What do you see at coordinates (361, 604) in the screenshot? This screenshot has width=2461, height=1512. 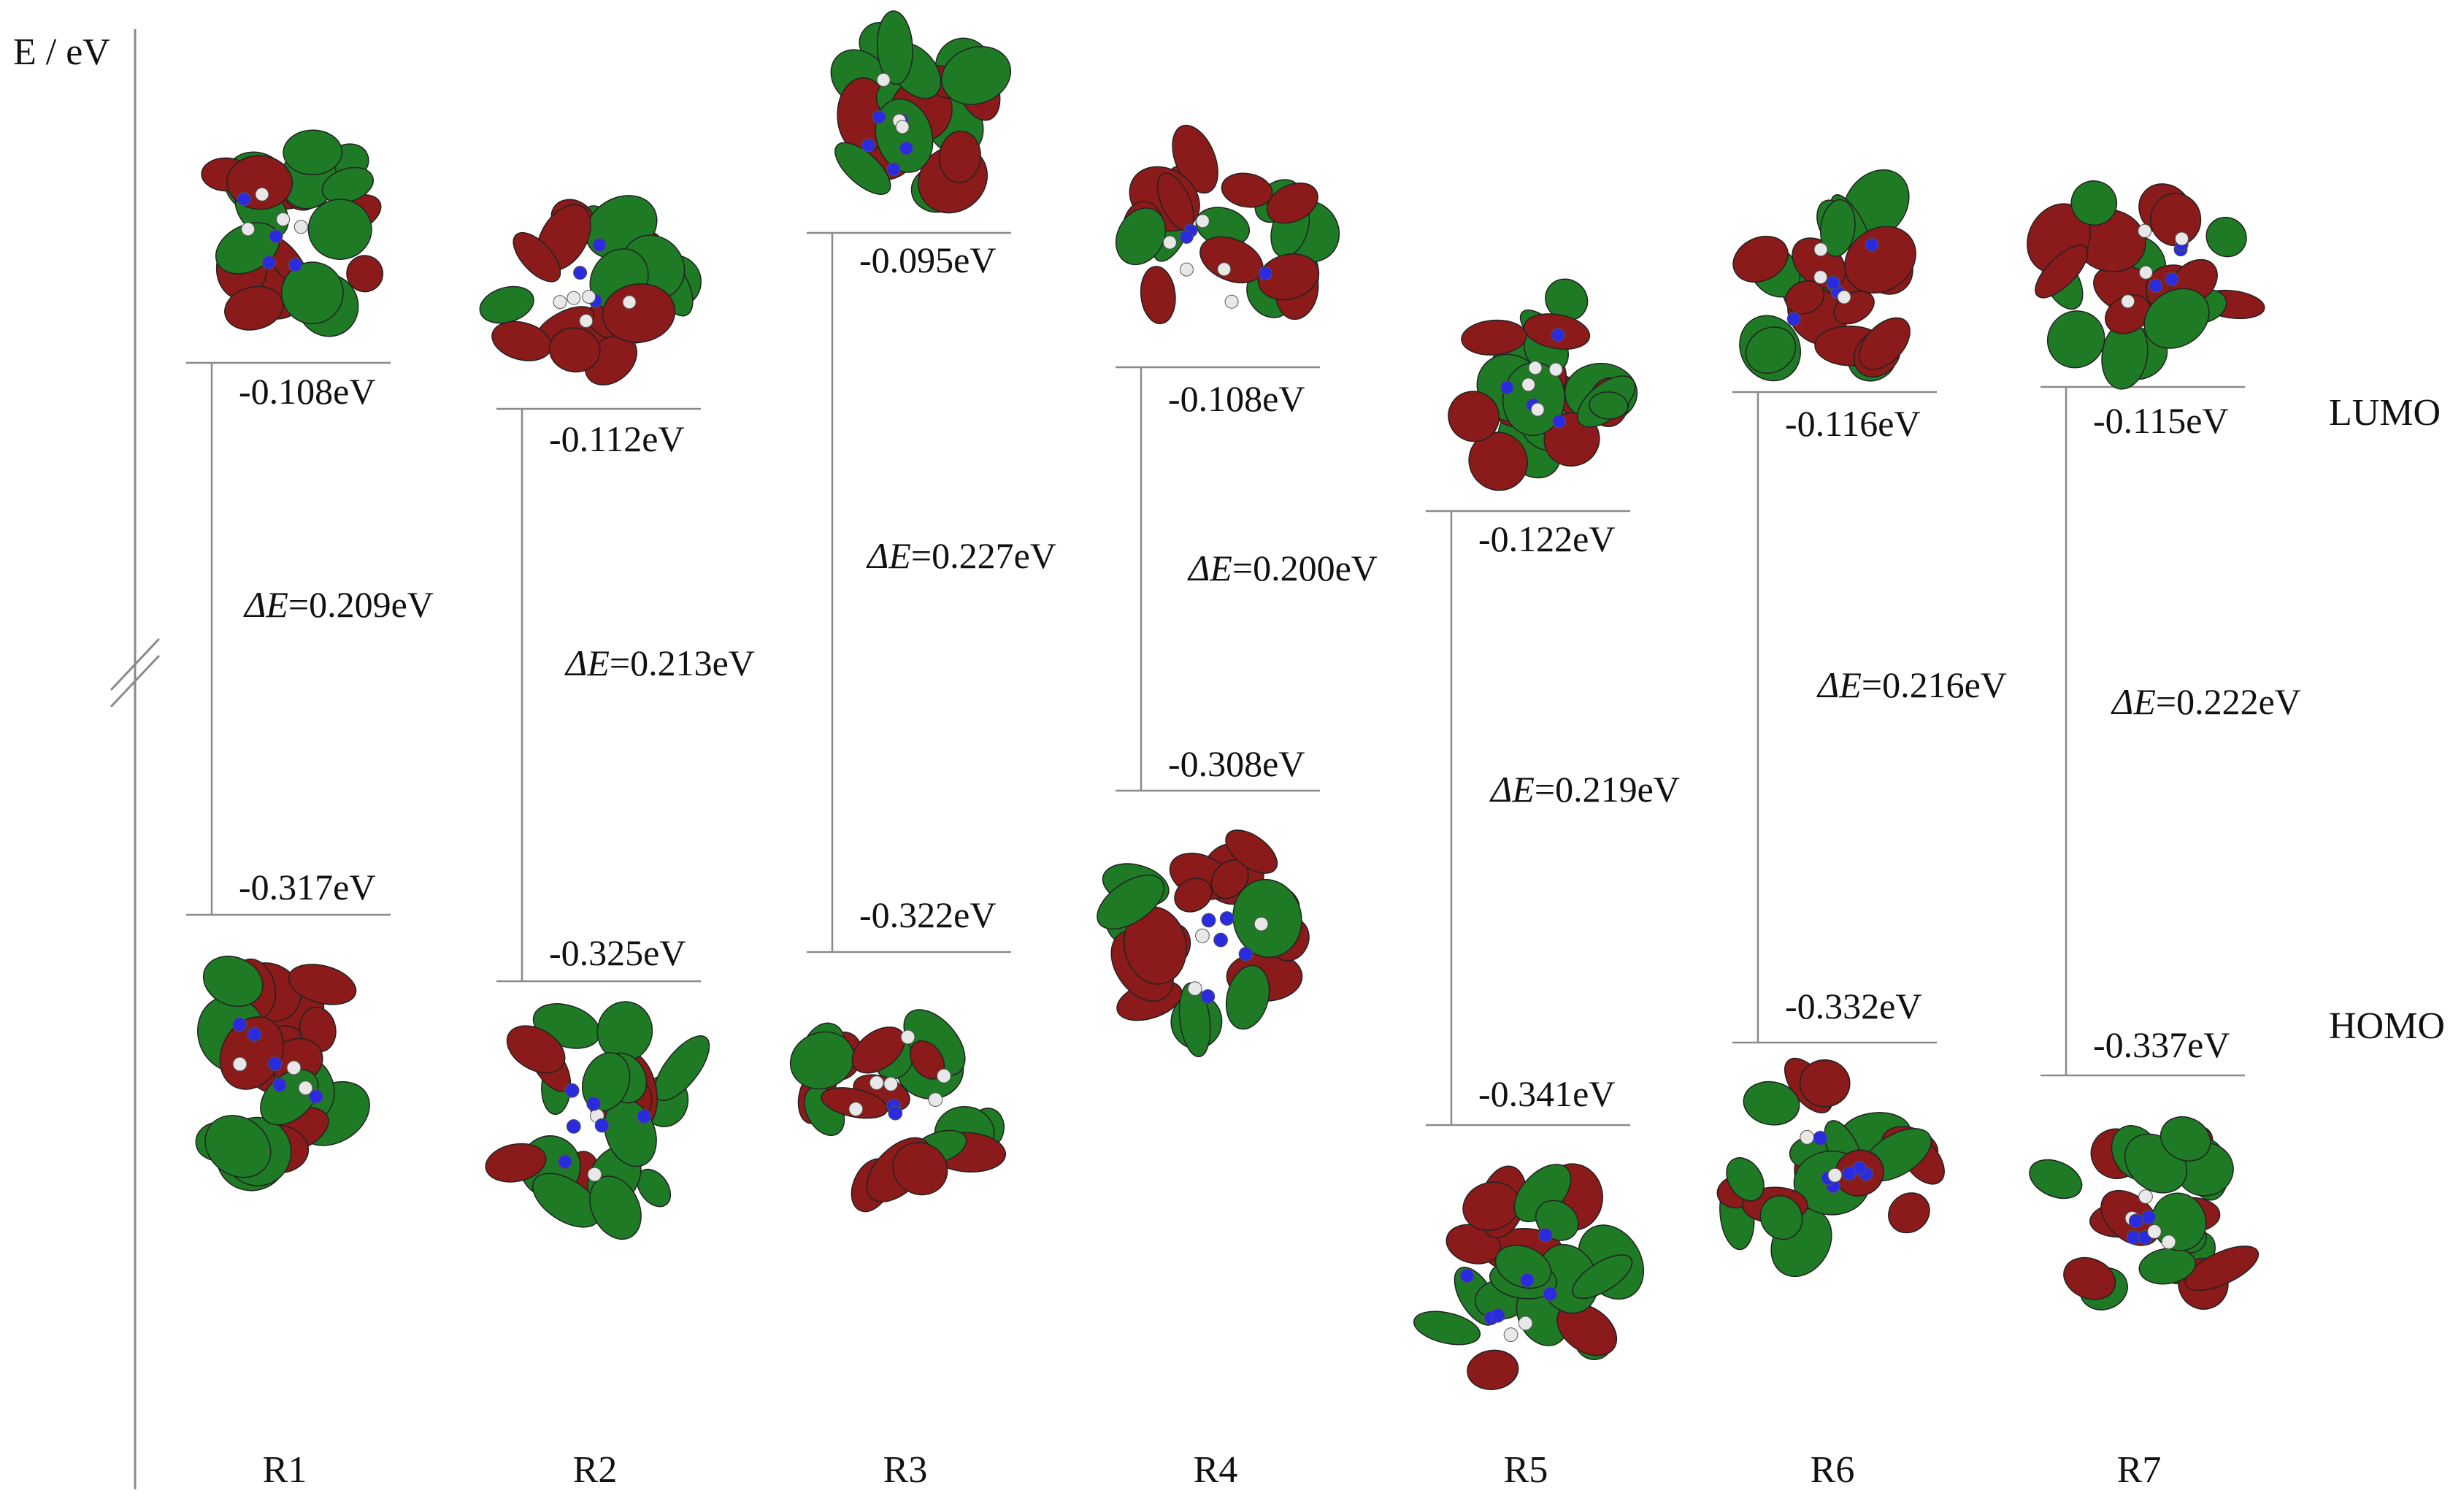 I see `delta-e-value: =0.209eV` at bounding box center [361, 604].